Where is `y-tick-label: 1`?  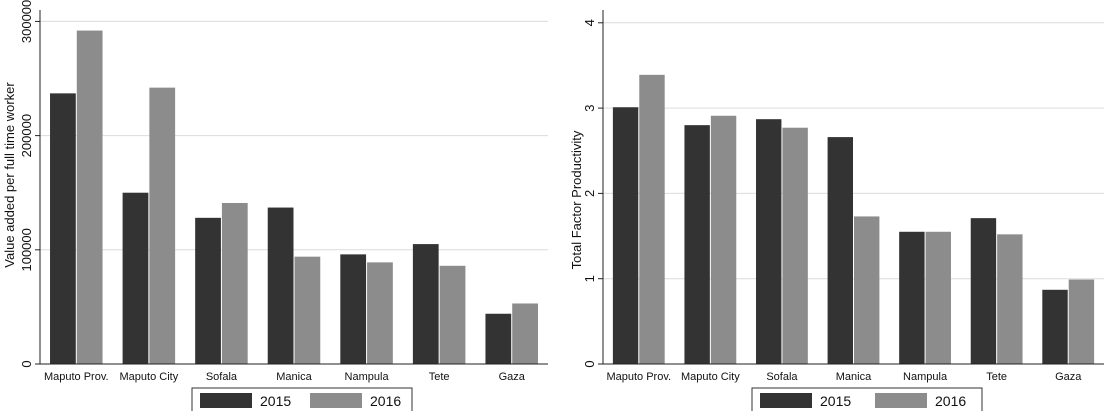 y-tick-label: 1 is located at coordinates (589, 278).